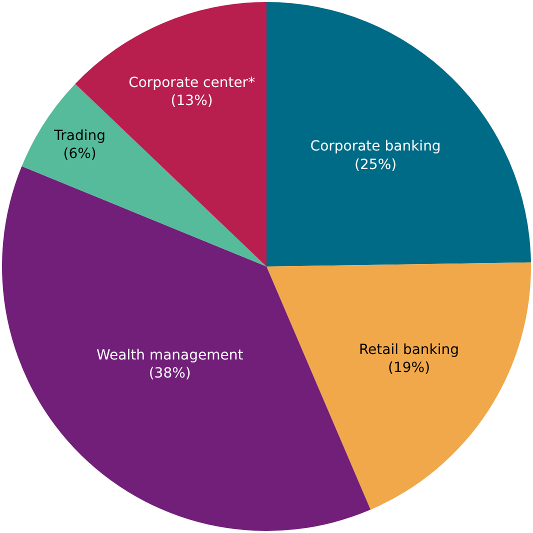 This screenshot has height=533, width=533. What do you see at coordinates (79, 154) in the screenshot?
I see `data-label: (6%)` at bounding box center [79, 154].